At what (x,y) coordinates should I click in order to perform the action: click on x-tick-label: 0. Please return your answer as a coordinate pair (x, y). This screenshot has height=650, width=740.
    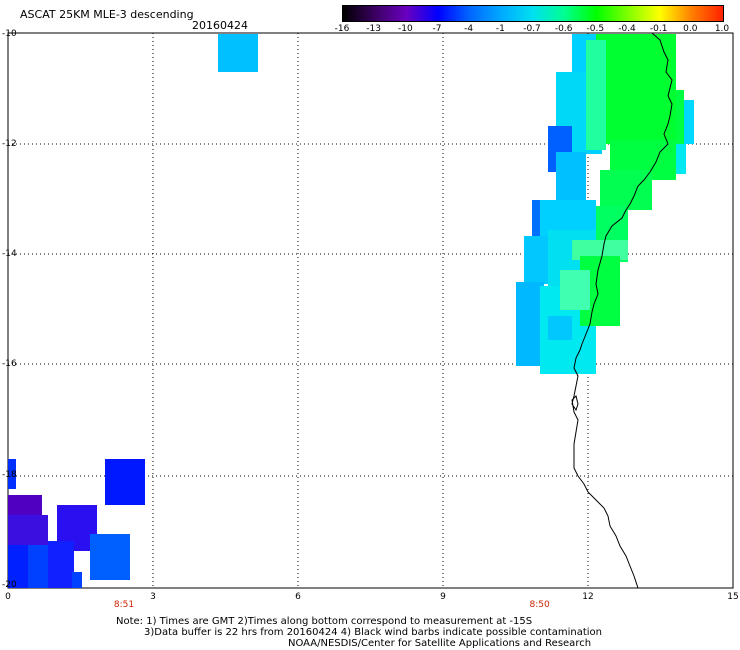
    Looking at the image, I should click on (8, 597).